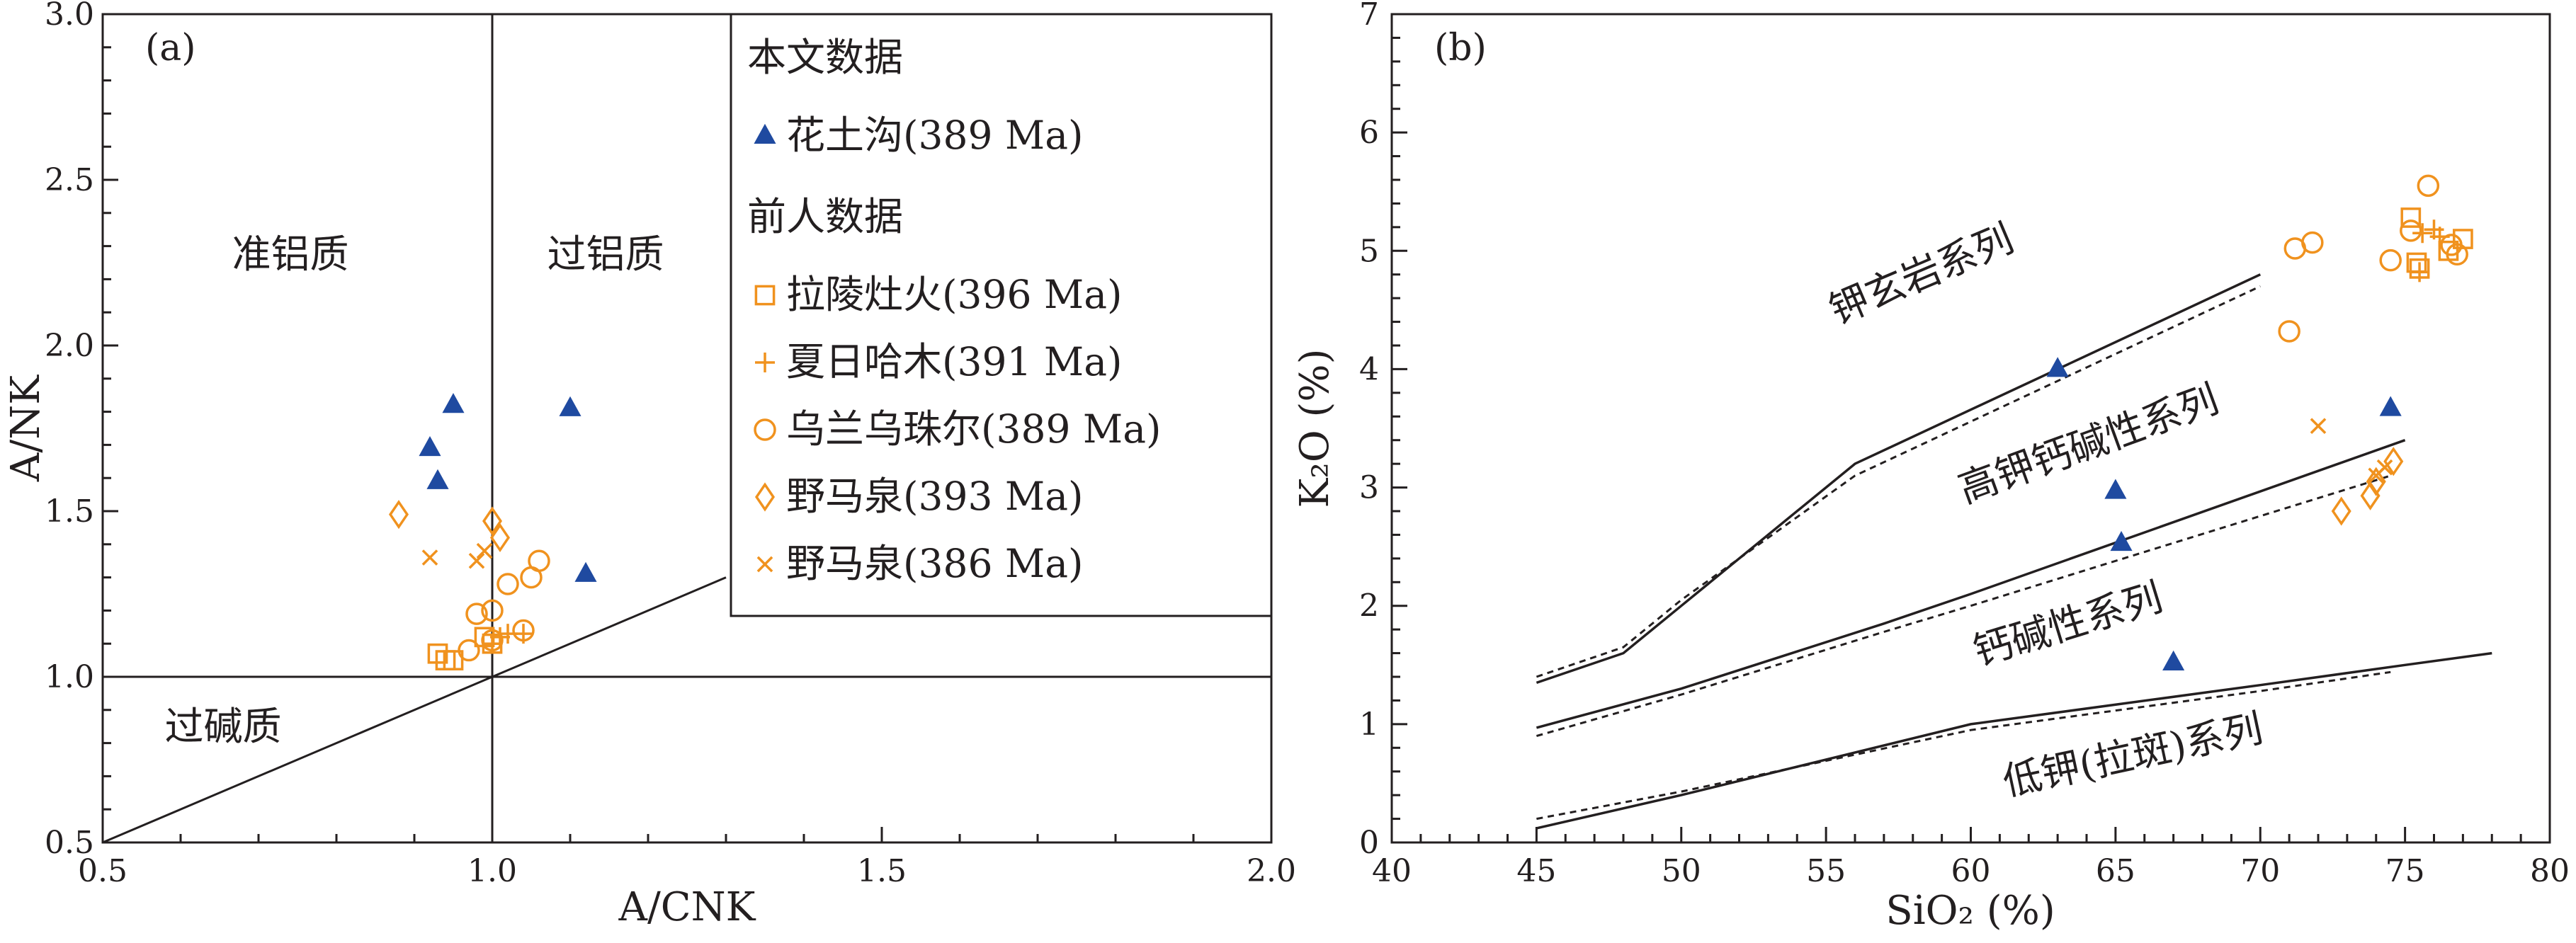 Image resolution: width=2576 pixels, height=943 pixels. Describe the element at coordinates (414, 710) in the screenshot. I see `boundary-diagonal` at that location.